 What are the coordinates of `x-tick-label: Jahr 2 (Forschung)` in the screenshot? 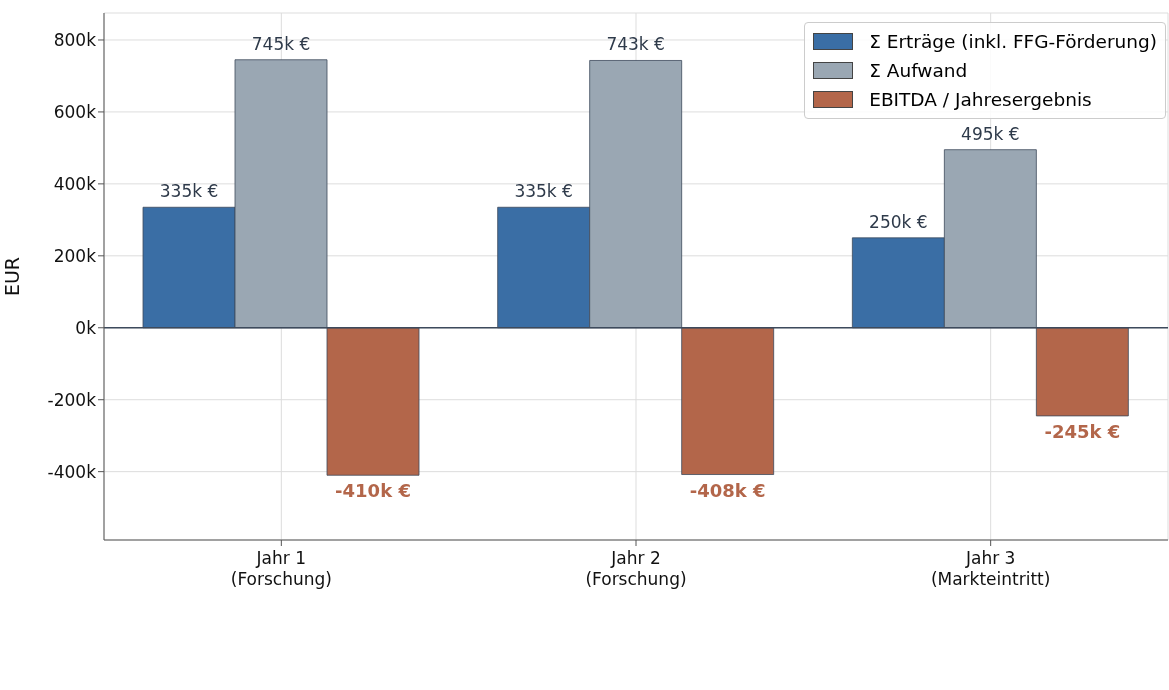 It's located at (636, 568).